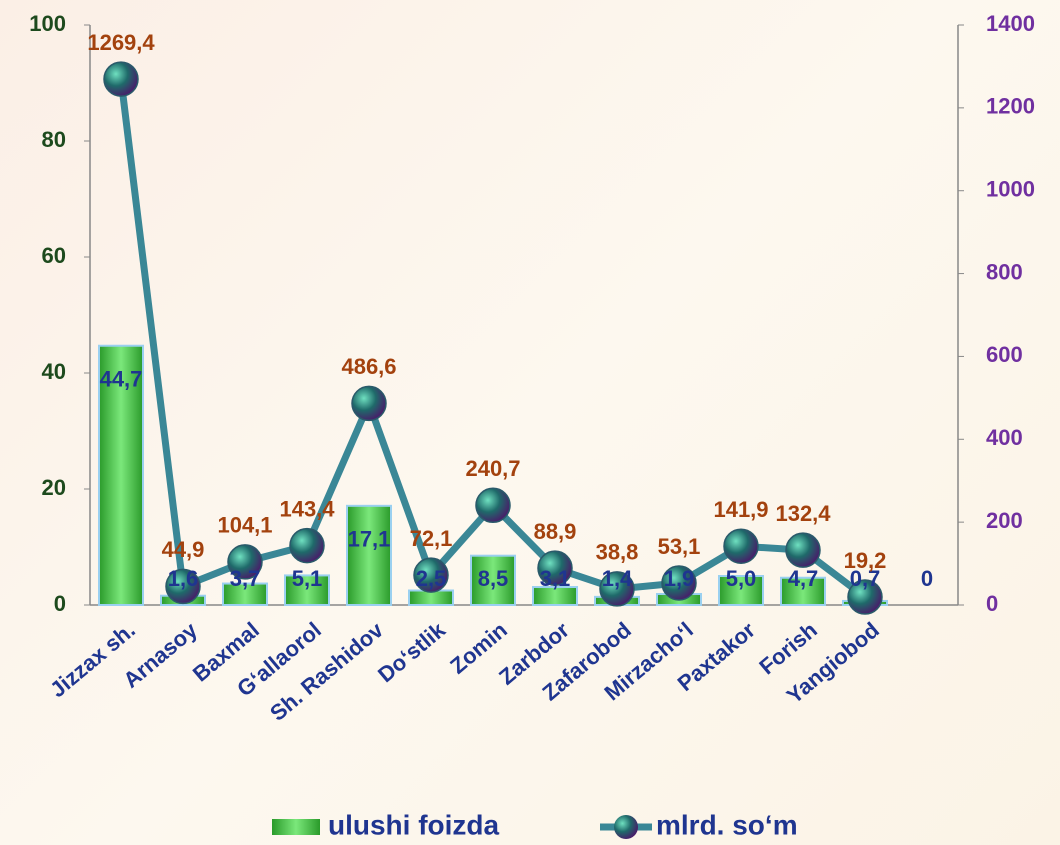  Describe the element at coordinates (617, 578) in the screenshot. I see `bar-label: 1,4` at that location.